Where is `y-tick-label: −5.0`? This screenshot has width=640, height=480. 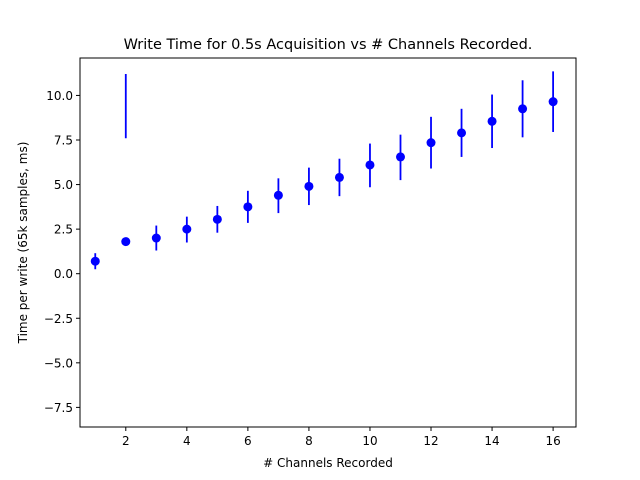 y-tick-label: −5.0 is located at coordinates (58, 363).